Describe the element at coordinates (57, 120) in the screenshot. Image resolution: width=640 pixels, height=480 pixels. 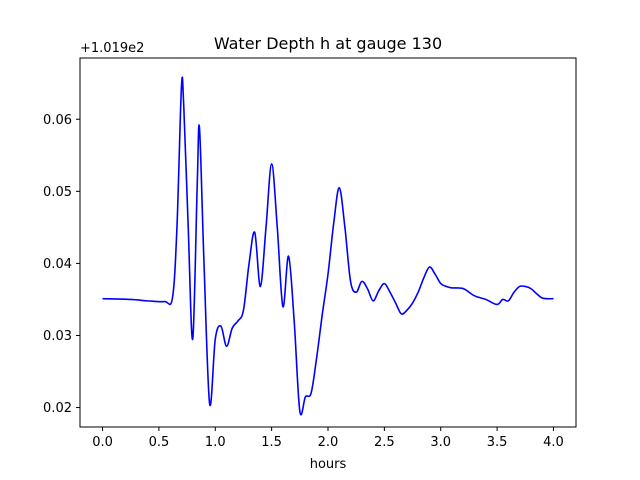
I see `y-tick-label: 0.06` at that location.